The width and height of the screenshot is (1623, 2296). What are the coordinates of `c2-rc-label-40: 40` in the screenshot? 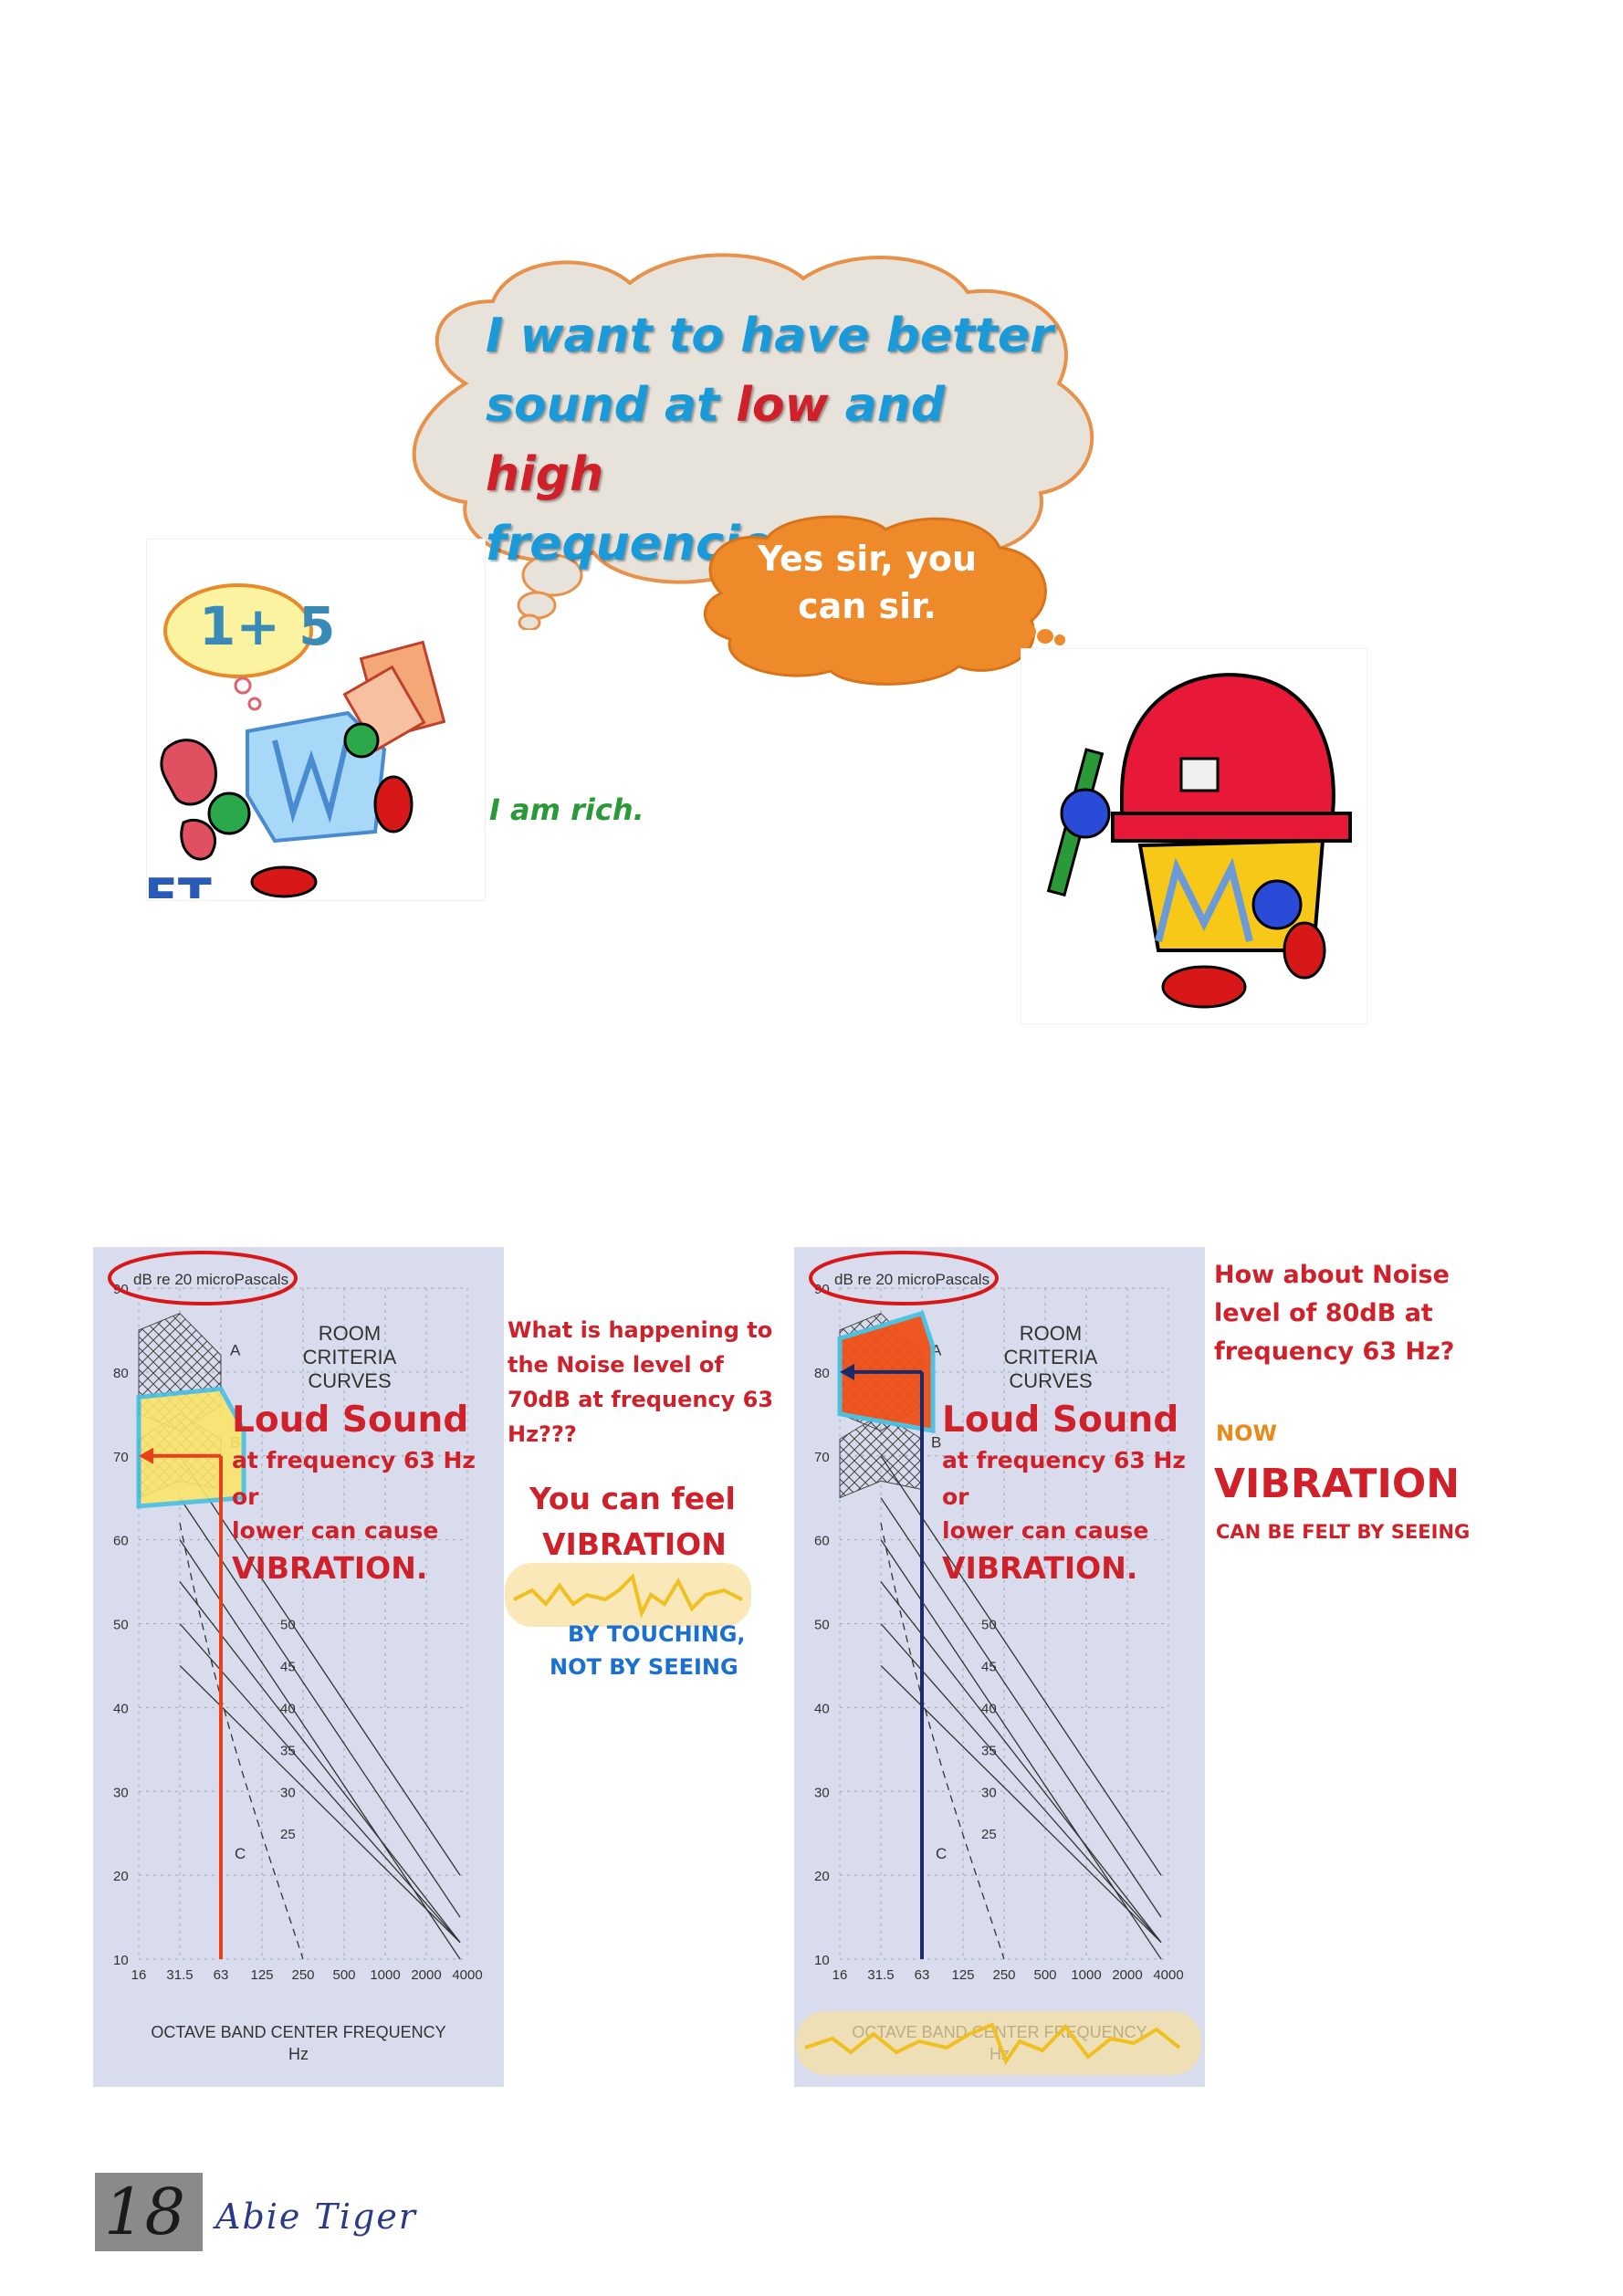 It's located at (989, 1708).